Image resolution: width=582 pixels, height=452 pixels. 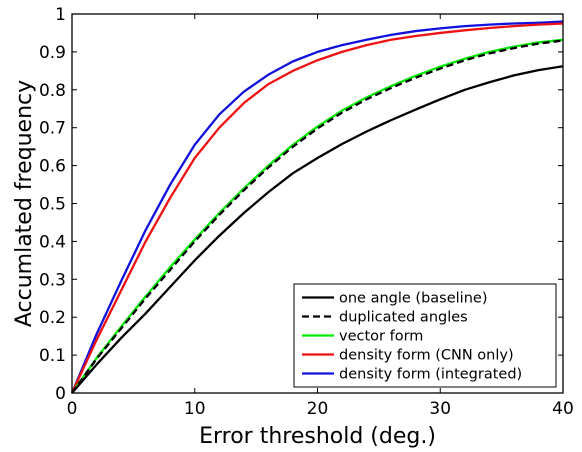 I want to click on x-tick-label: 40, so click(x=563, y=409).